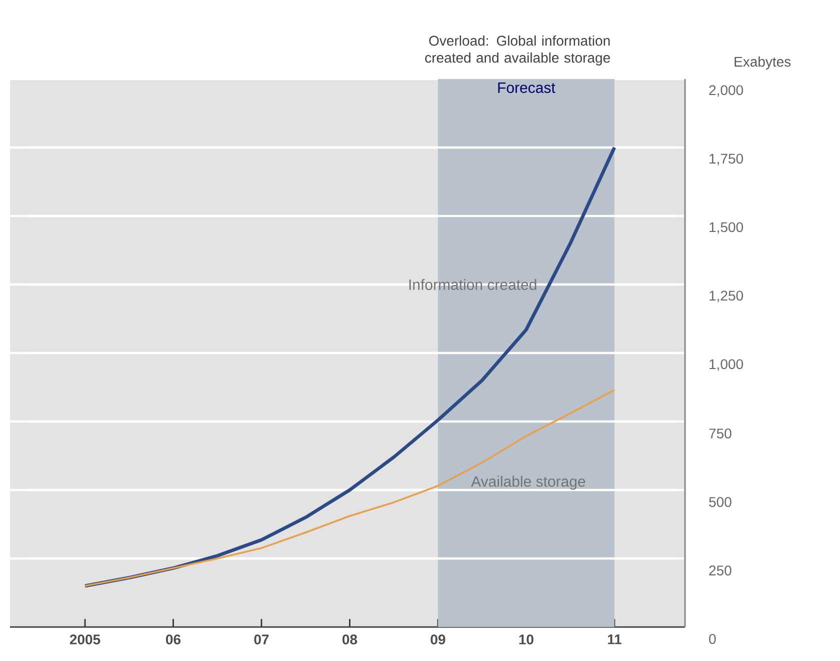 This screenshot has height=661, width=840. I want to click on y-tick-label: 0, so click(712, 639).